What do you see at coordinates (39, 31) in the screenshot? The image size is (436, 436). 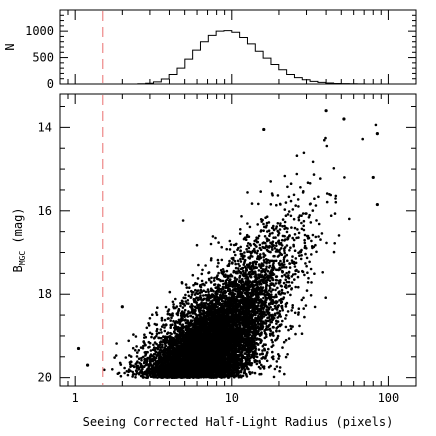 I see `hist-y-tick-label: 1000` at bounding box center [39, 31].